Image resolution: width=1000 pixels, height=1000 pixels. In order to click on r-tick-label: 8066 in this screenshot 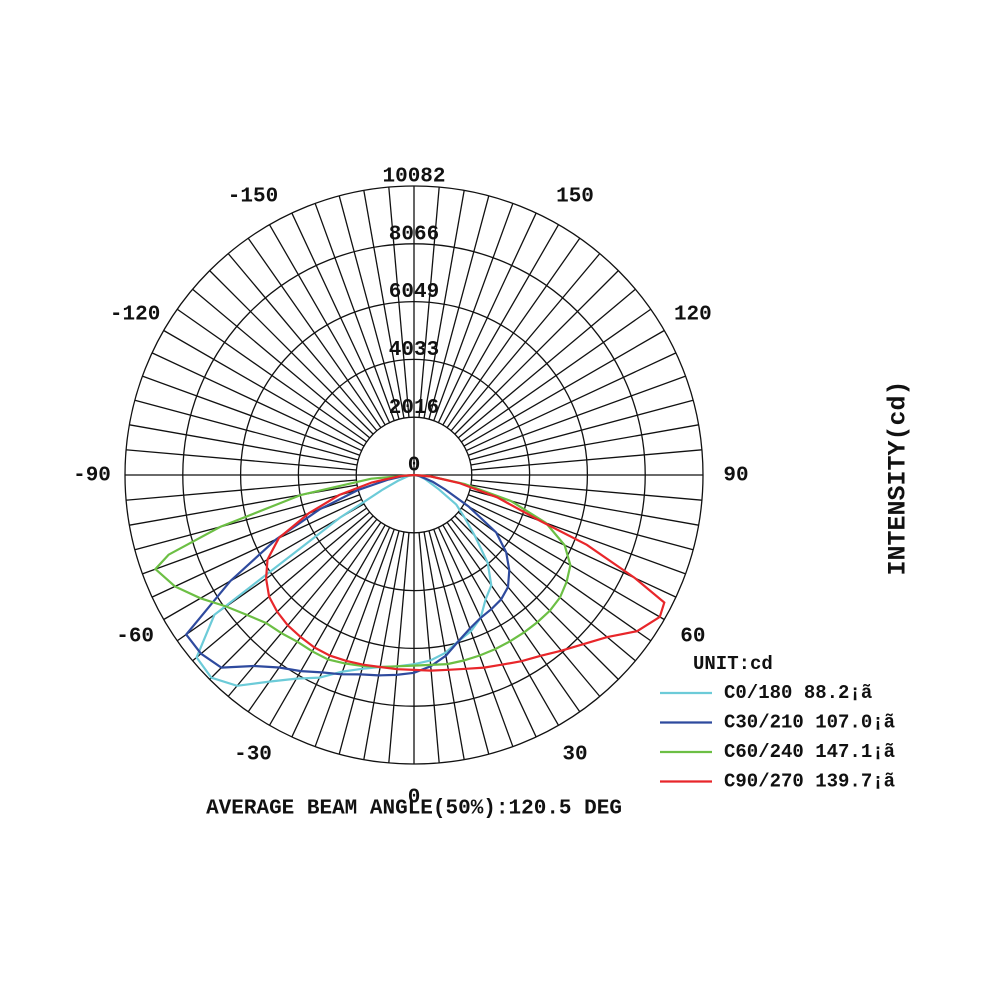, I will do `click(414, 234)`.